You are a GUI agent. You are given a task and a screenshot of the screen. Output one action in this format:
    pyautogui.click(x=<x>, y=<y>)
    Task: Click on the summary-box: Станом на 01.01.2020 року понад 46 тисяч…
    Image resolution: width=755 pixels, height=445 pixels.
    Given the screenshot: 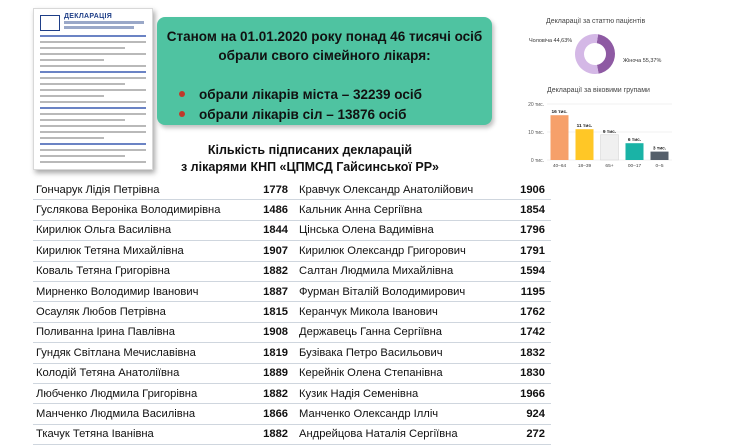 What is the action you would take?
    pyautogui.click(x=324, y=71)
    